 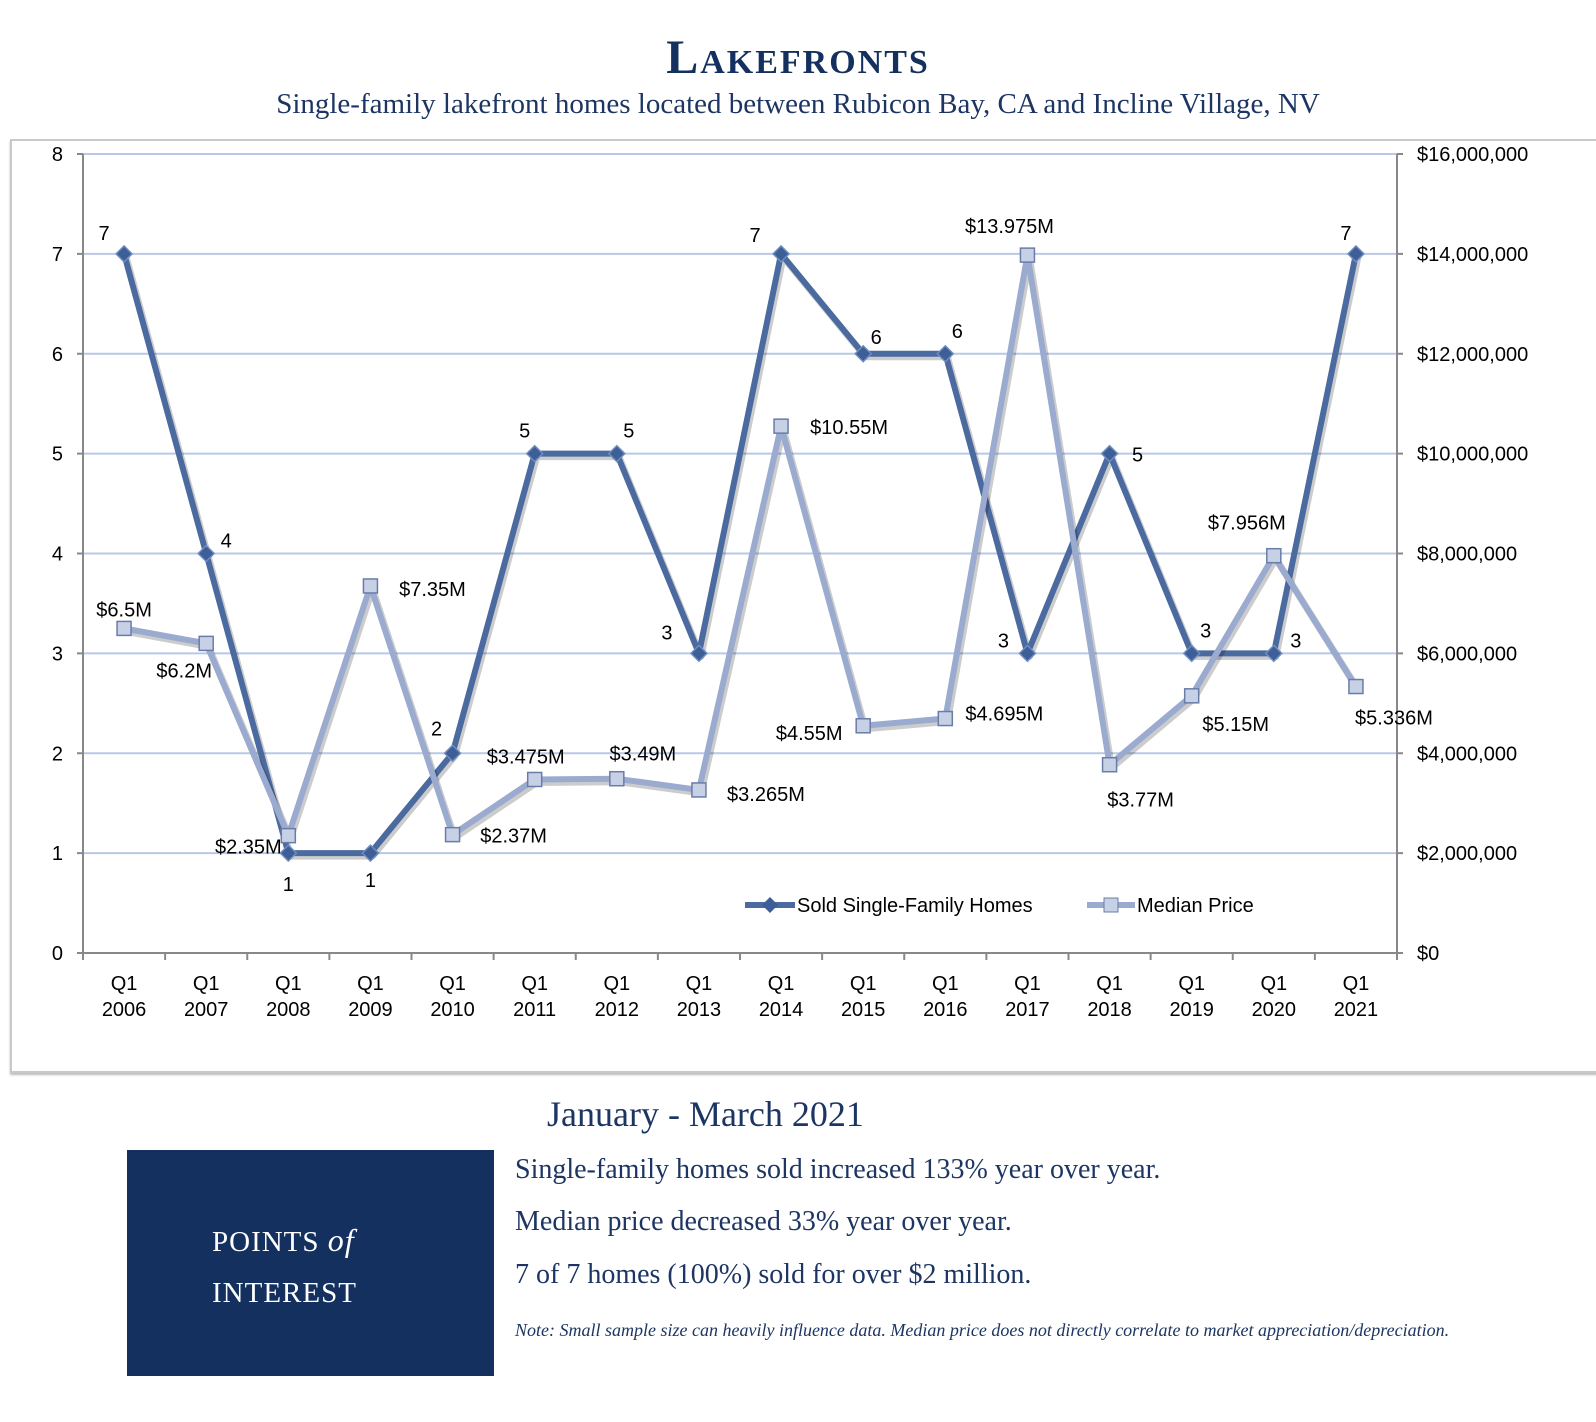 I want to click on data-label: $3.475M, so click(x=526, y=757).